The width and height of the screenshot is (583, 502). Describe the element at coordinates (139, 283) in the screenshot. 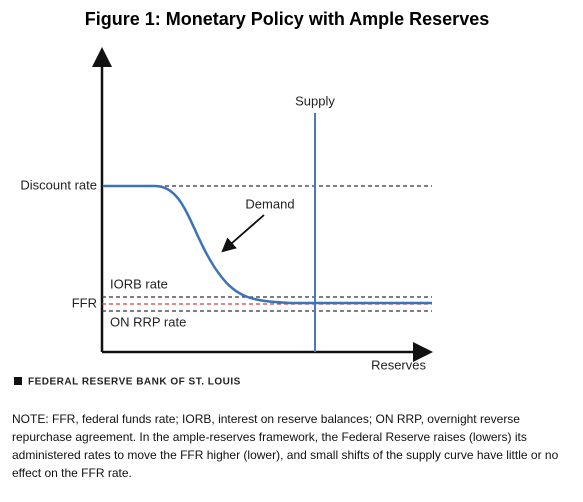

I see `iorb-label: IORB rate` at that location.